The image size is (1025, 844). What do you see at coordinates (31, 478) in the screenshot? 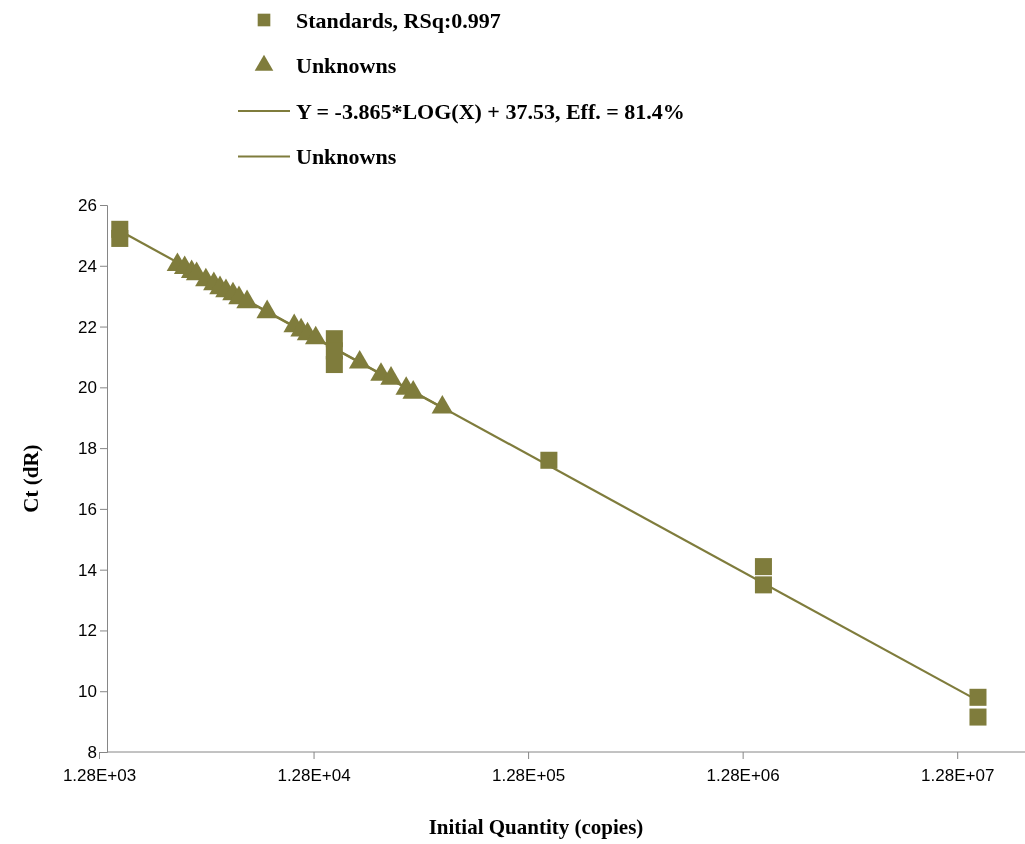
I see `y-axis-title: Ct (dR)` at bounding box center [31, 478].